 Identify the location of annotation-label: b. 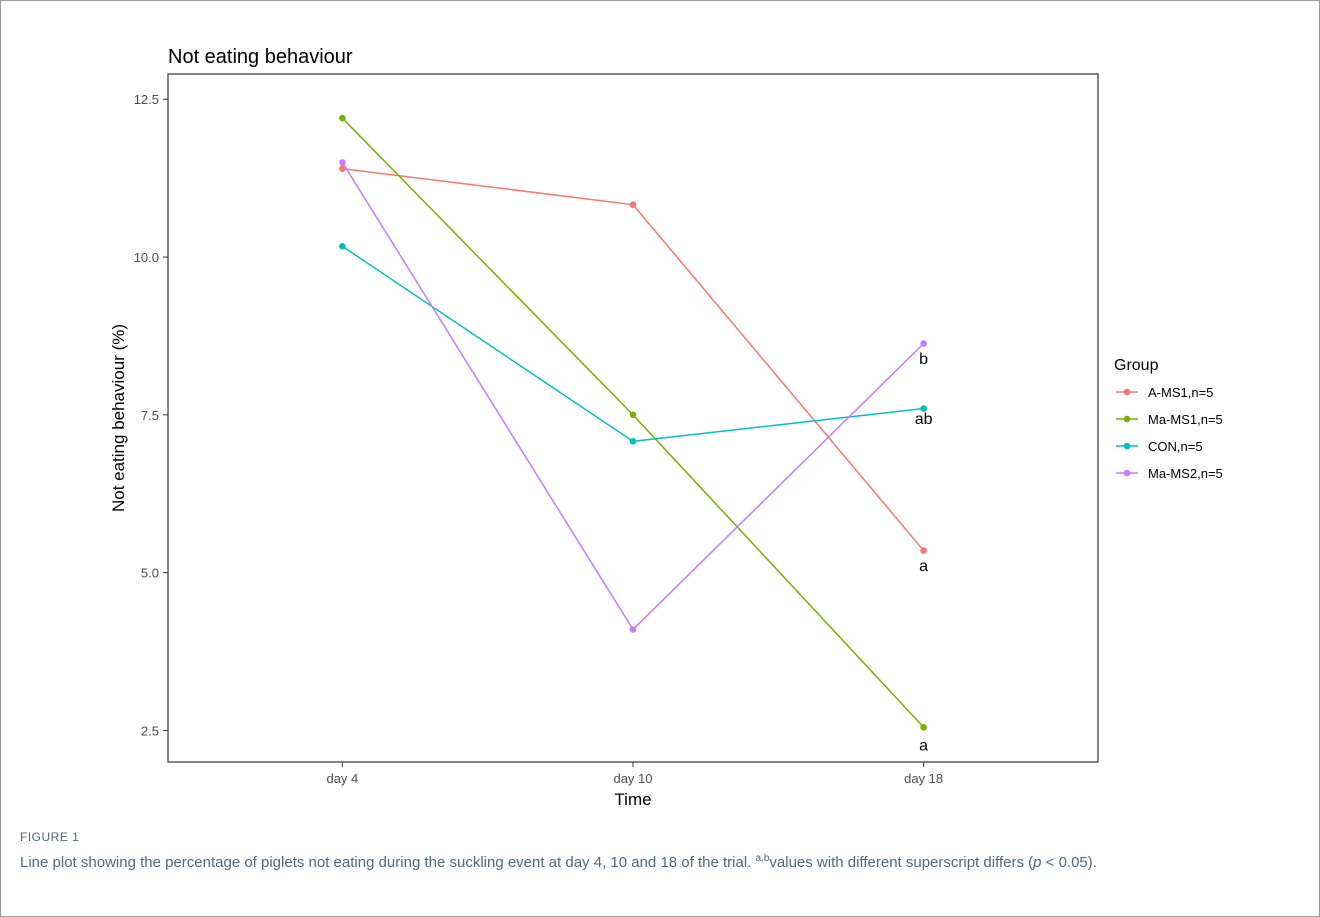
(923, 359).